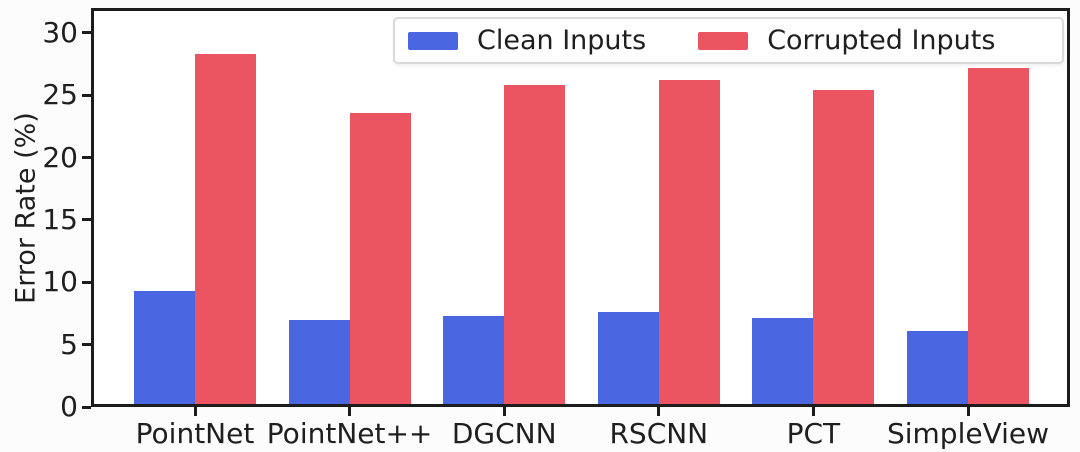 The width and height of the screenshot is (1080, 452). I want to click on x-tick-mark-simpleview, so click(968, 411).